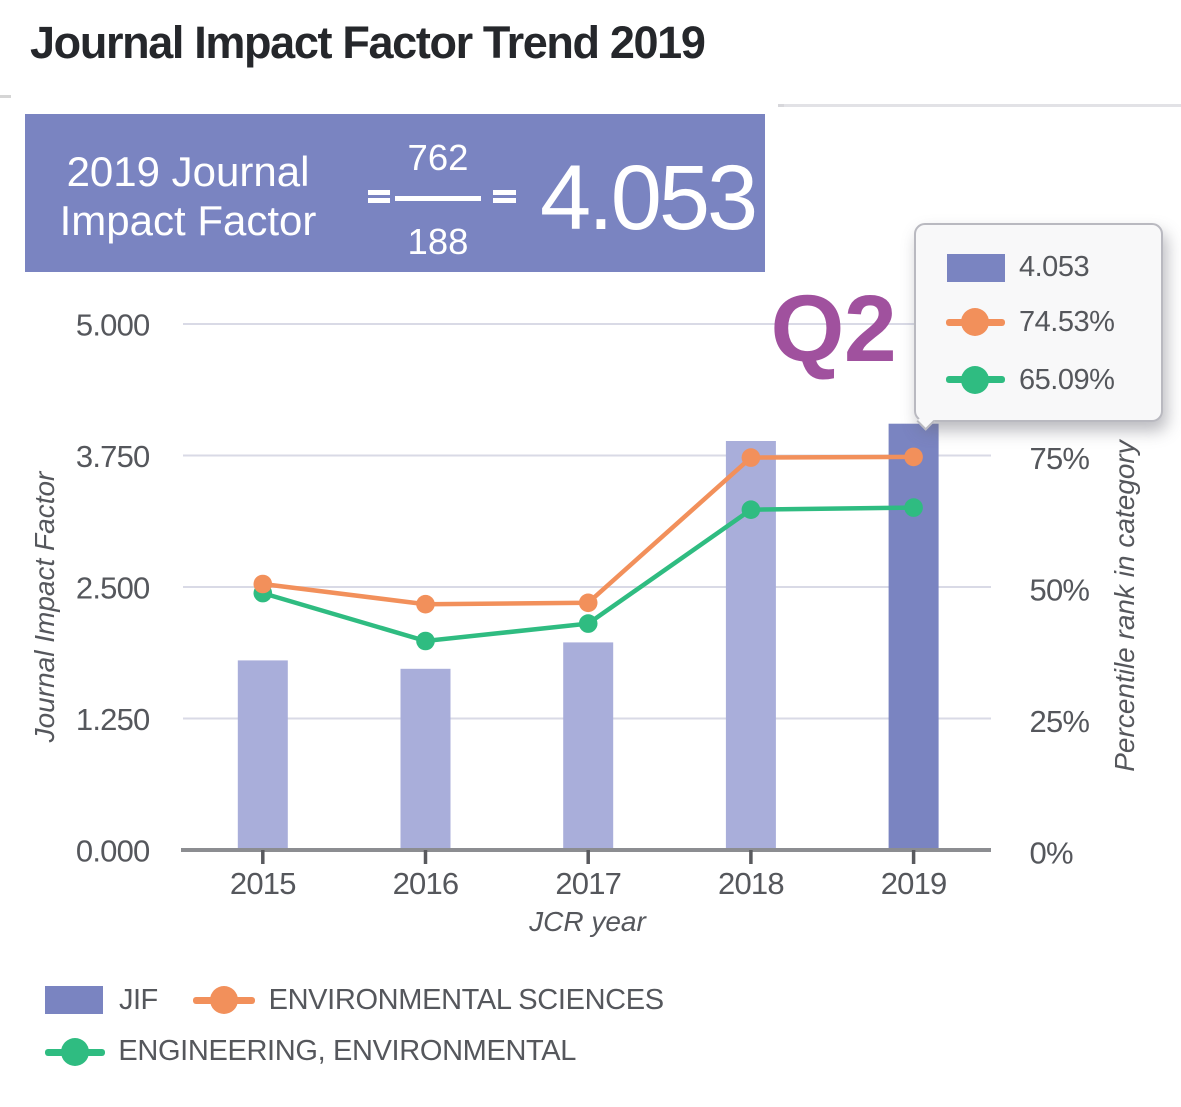 This screenshot has width=1181, height=1107. What do you see at coordinates (914, 883) in the screenshot?
I see `svg-text: 2019` at bounding box center [914, 883].